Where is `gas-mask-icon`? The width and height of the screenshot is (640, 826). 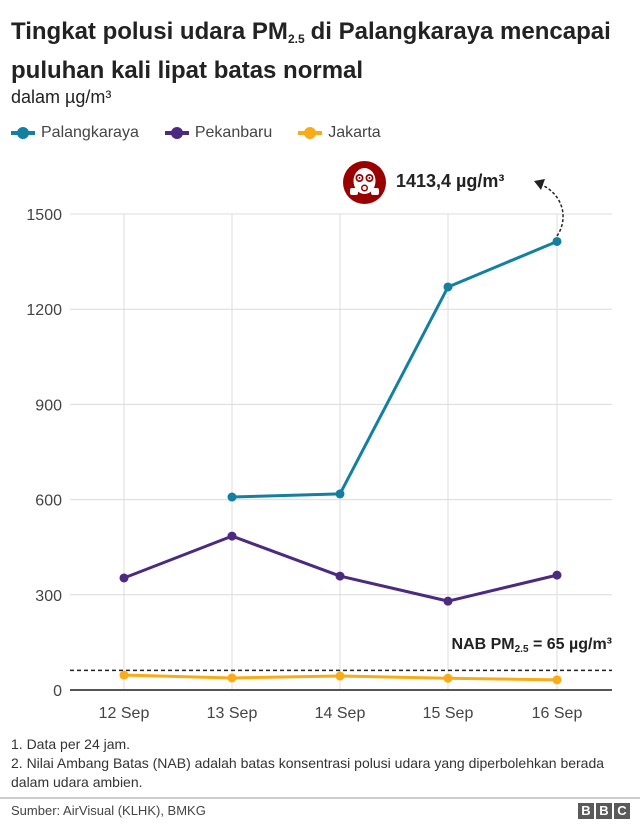
gas-mask-icon is located at coordinates (364, 182).